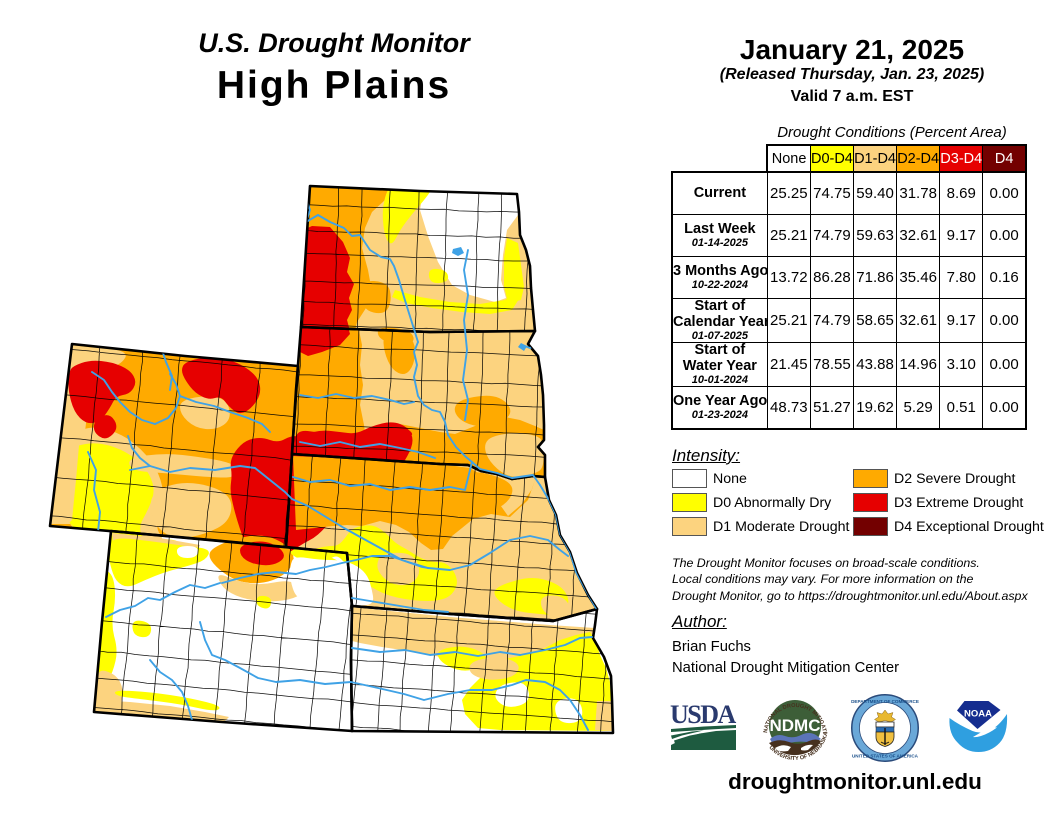  Describe the element at coordinates (978, 714) in the screenshot. I see `svg-text: NOAA` at that location.